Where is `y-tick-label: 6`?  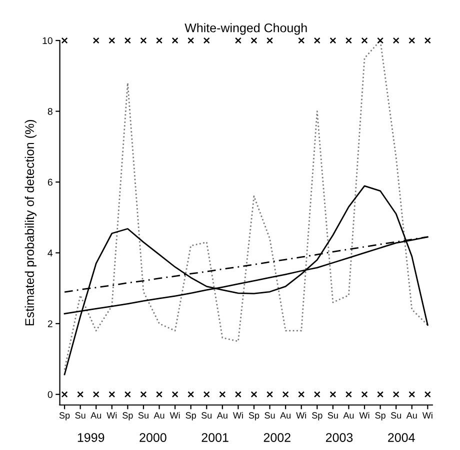 y-tick-label: 6 is located at coordinates (50, 182).